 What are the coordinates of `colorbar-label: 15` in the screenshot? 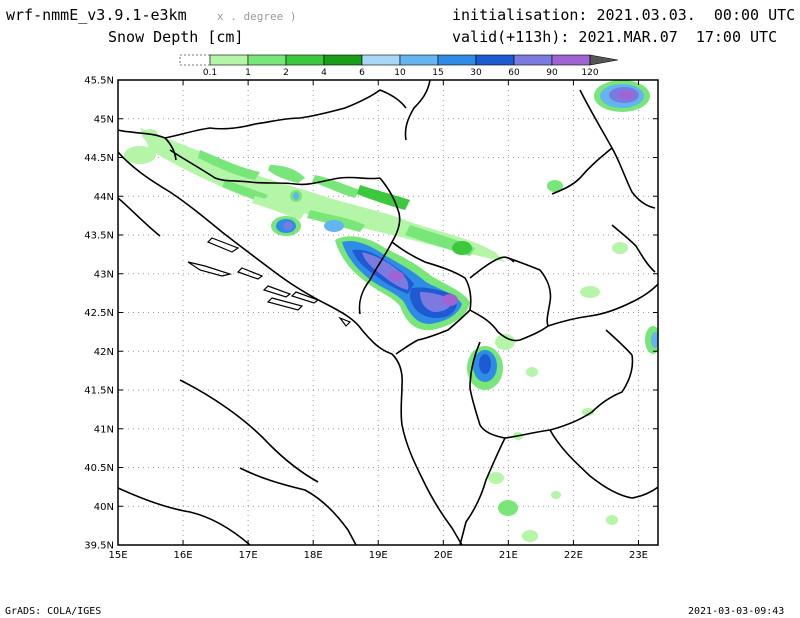 It's located at (437, 73).